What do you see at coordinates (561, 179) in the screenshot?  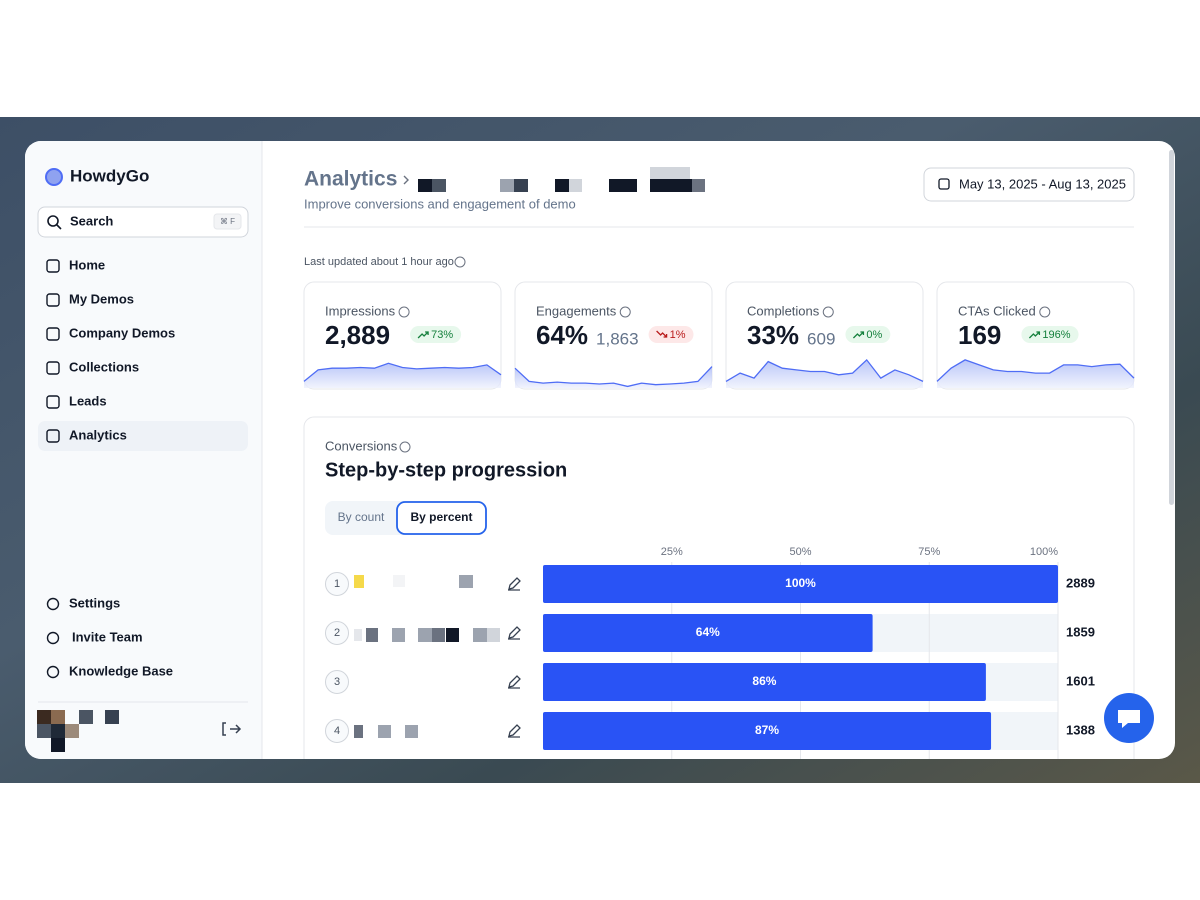 I see `breadcrumb-redacted` at bounding box center [561, 179].